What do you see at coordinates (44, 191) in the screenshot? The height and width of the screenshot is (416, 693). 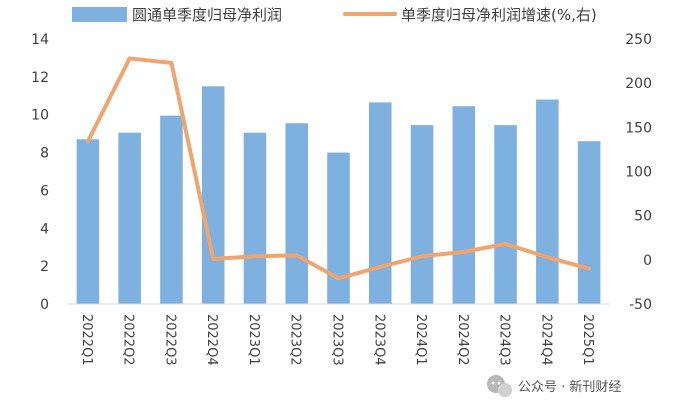 I see `left-tick-label: 6` at bounding box center [44, 191].